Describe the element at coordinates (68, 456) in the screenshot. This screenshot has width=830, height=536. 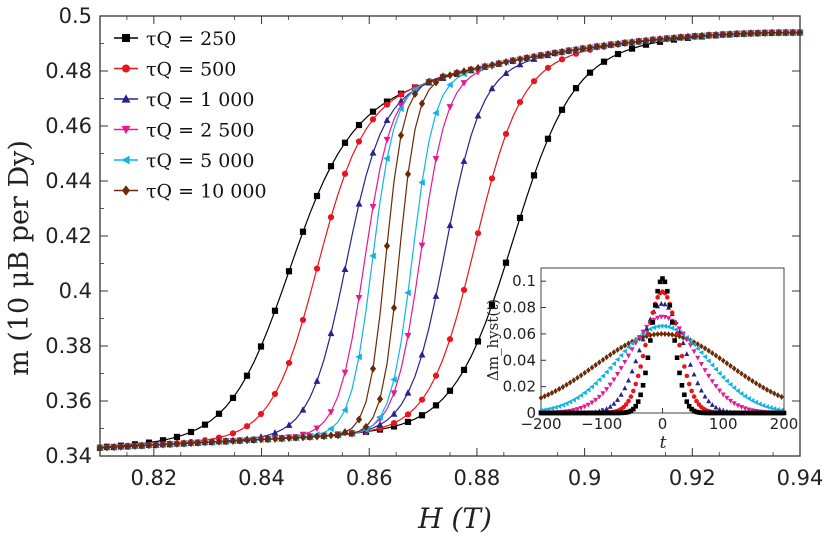
I see `y-tick-label: 0.34` at that location.